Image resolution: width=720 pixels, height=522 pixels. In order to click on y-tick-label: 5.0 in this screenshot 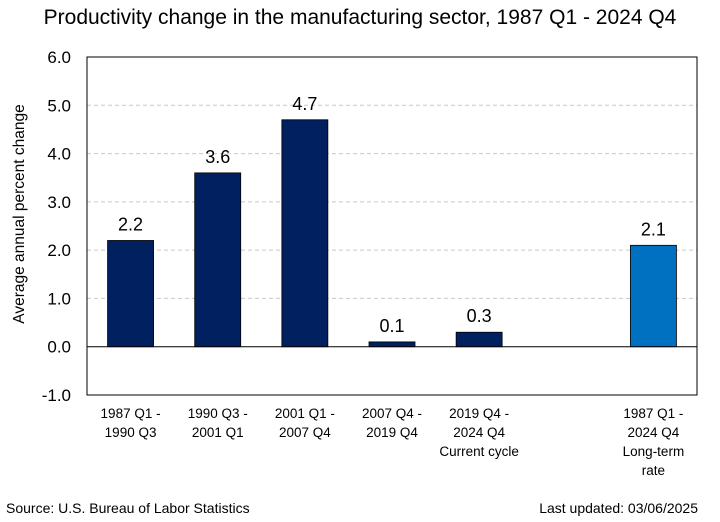, I will do `click(59, 105)`.